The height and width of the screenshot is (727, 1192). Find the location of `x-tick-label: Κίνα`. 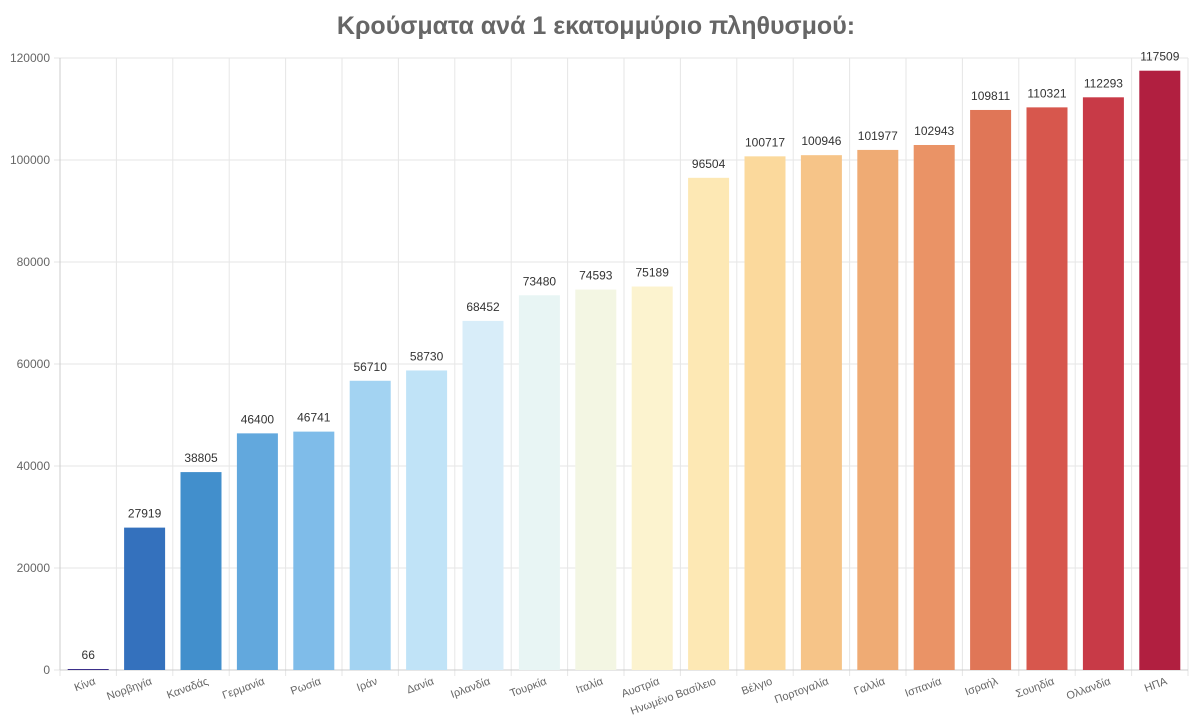

x-tick-label: Κίνα is located at coordinates (85, 684).